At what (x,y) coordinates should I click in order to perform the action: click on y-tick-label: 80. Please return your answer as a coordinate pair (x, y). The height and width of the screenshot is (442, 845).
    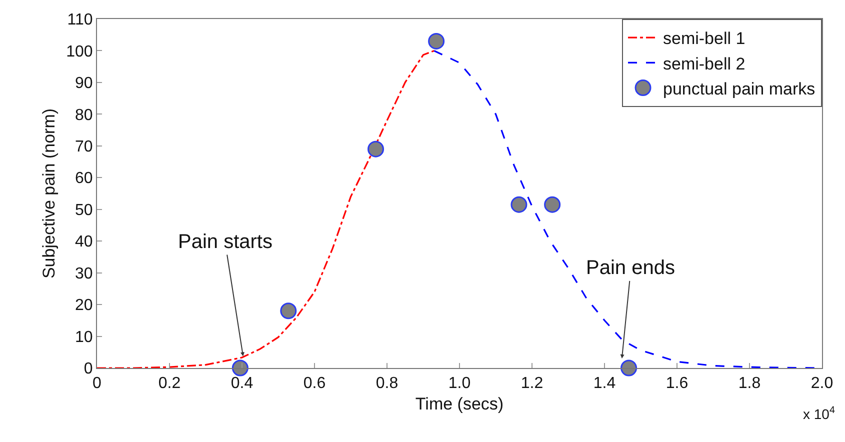
    Looking at the image, I should click on (84, 115).